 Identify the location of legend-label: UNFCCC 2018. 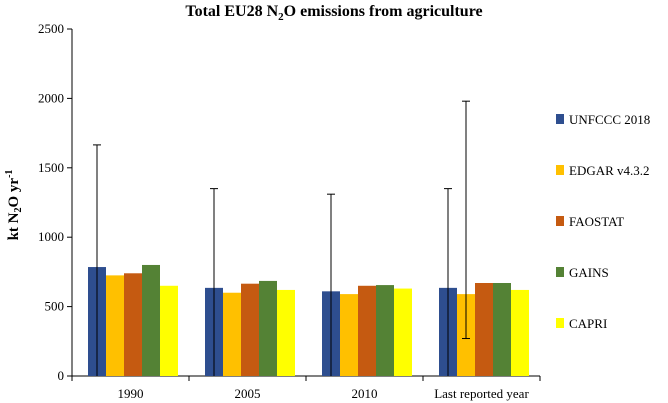
(609, 119).